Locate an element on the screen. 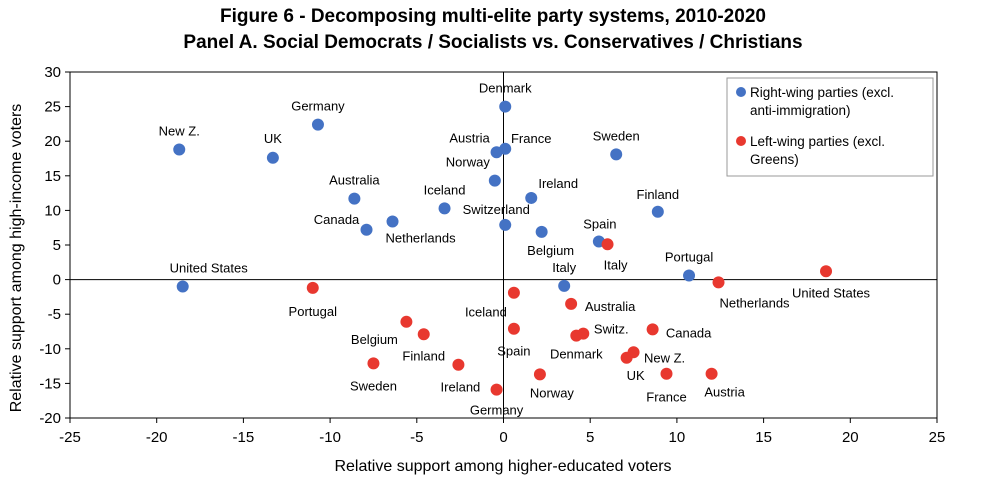 The height and width of the screenshot is (502, 986). data-label: Canada is located at coordinates (337, 219).